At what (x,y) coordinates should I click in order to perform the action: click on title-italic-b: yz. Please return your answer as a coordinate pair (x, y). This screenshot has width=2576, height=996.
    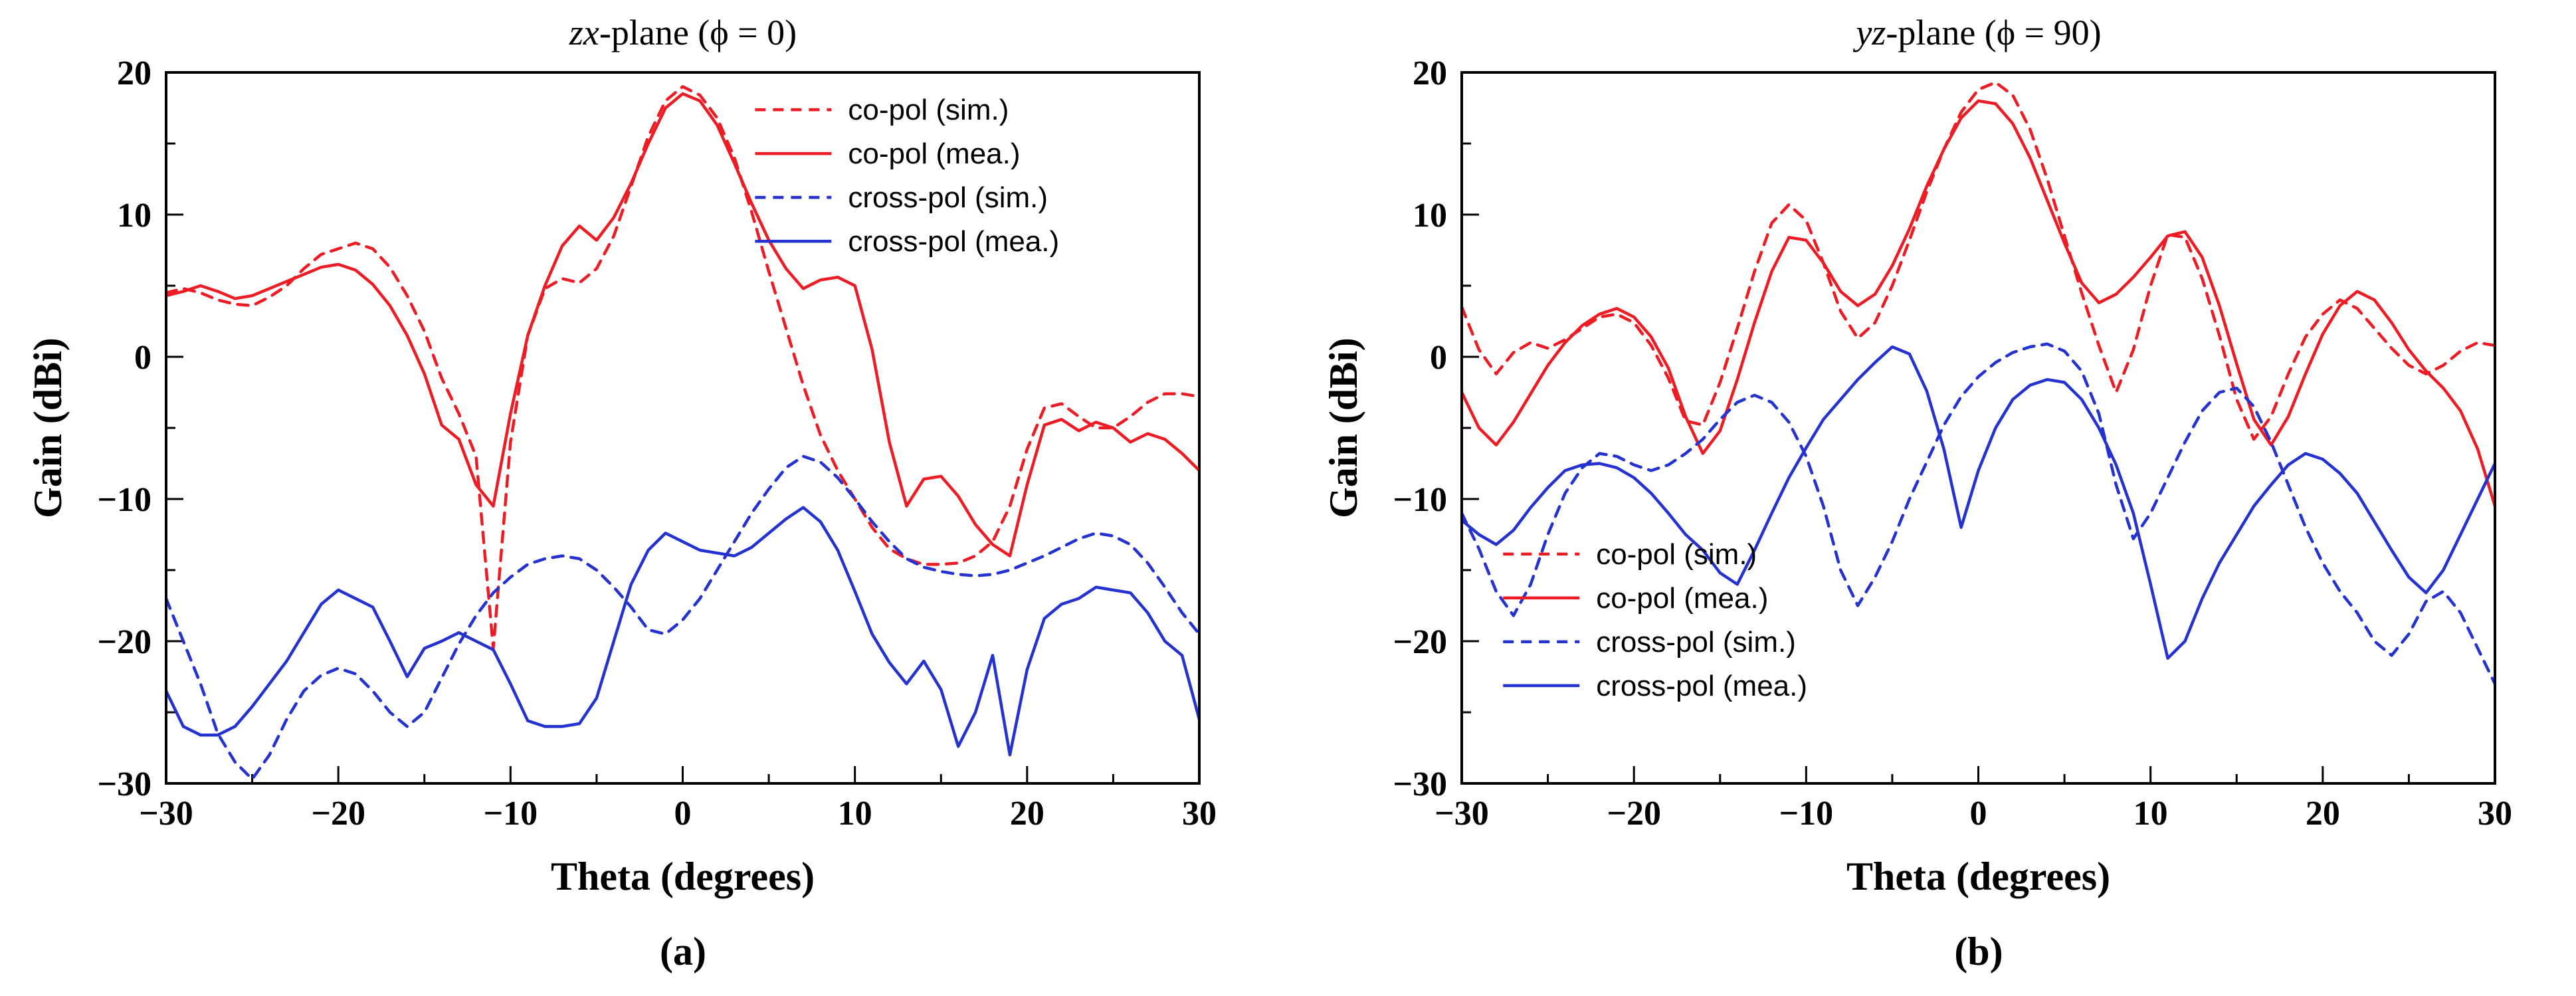
    Looking at the image, I should click on (1871, 33).